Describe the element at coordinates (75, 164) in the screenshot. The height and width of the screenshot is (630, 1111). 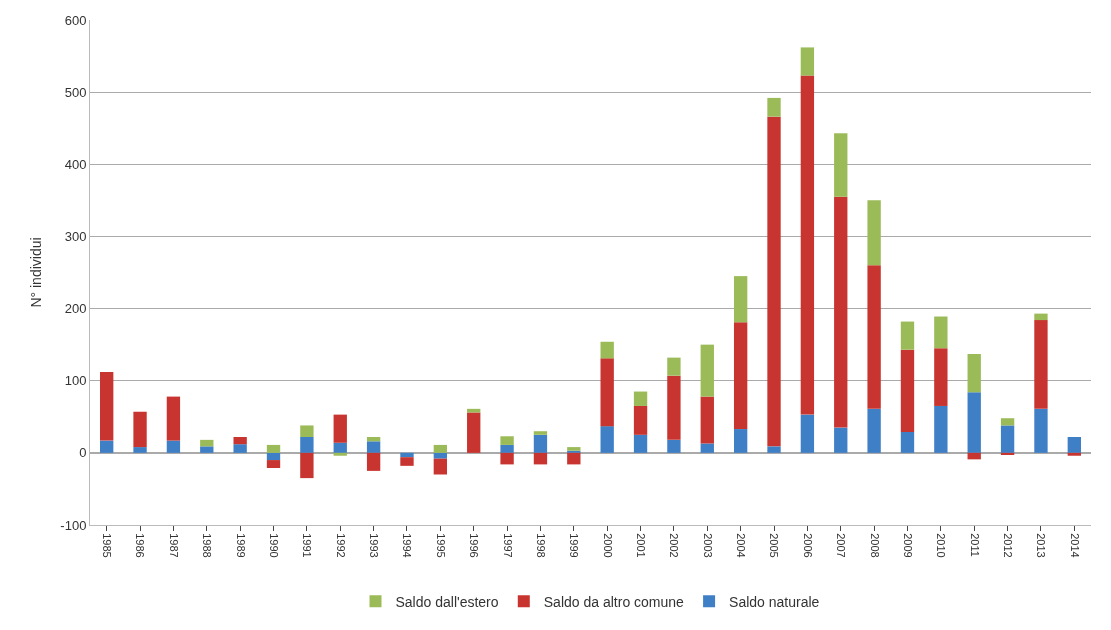
I see `y-tick-label: 400` at that location.